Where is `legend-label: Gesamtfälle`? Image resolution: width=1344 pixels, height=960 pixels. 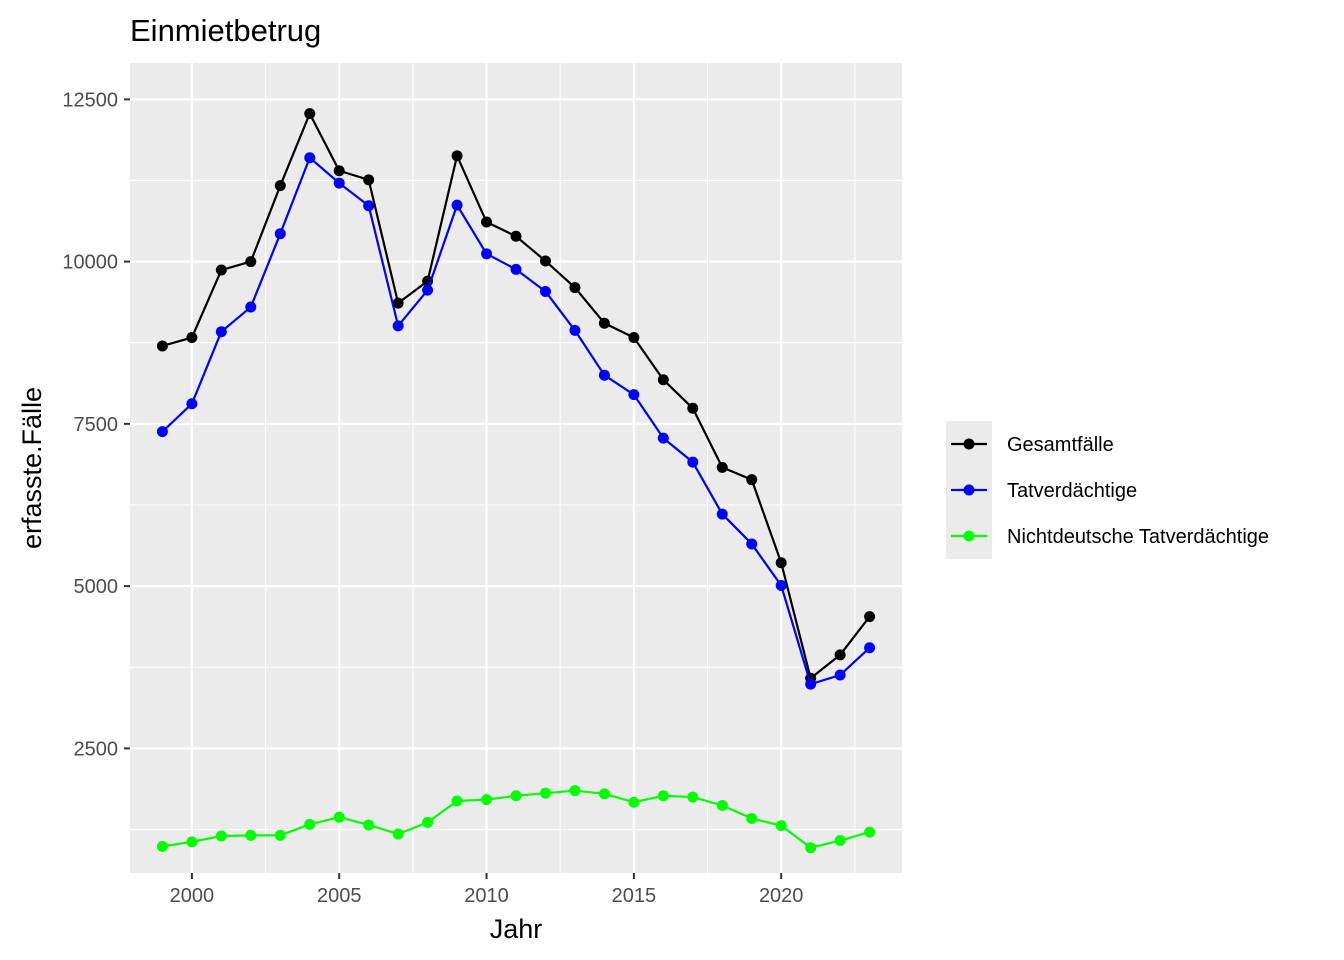
legend-label: Gesamtfälle is located at coordinates (1060, 445).